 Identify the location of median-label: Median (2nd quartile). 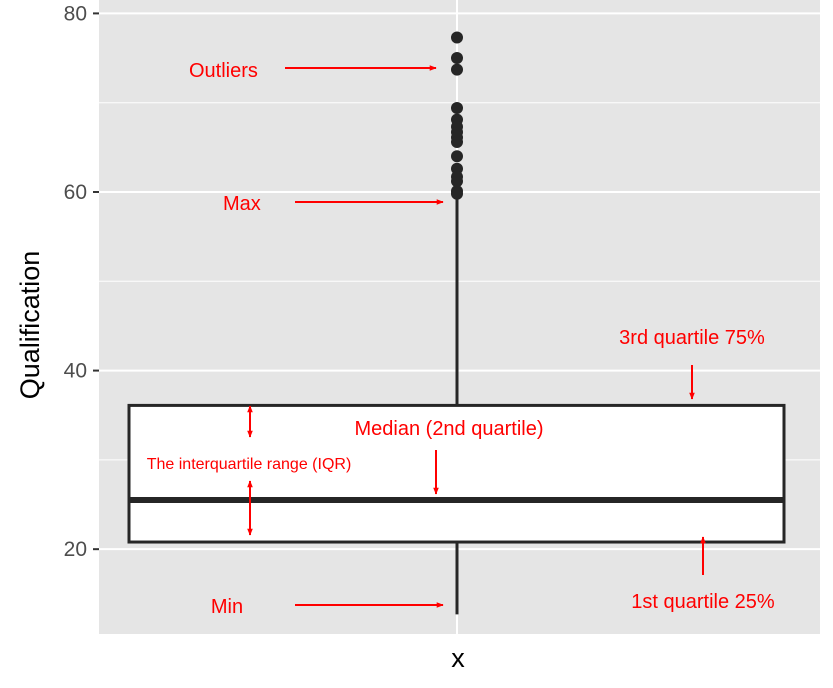
(449, 429).